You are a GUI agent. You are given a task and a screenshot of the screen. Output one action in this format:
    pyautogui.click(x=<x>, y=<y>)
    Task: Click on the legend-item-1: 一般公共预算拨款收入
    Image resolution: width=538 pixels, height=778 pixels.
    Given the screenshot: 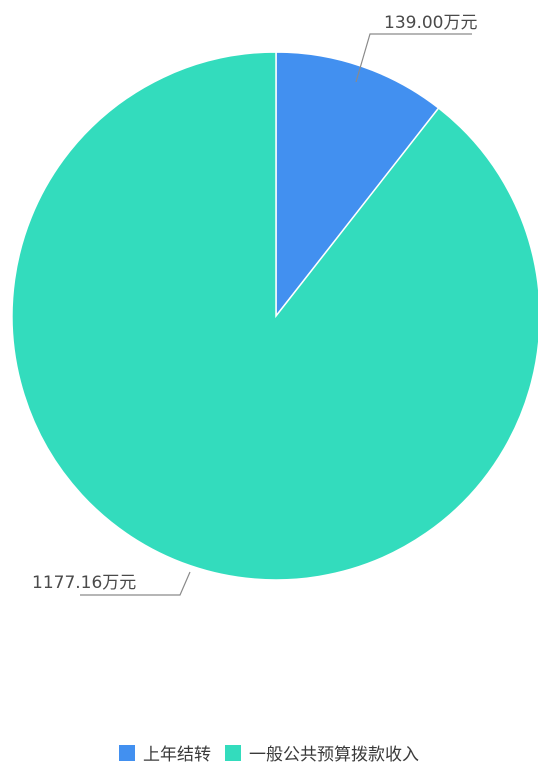 What is the action you would take?
    pyautogui.click(x=322, y=752)
    